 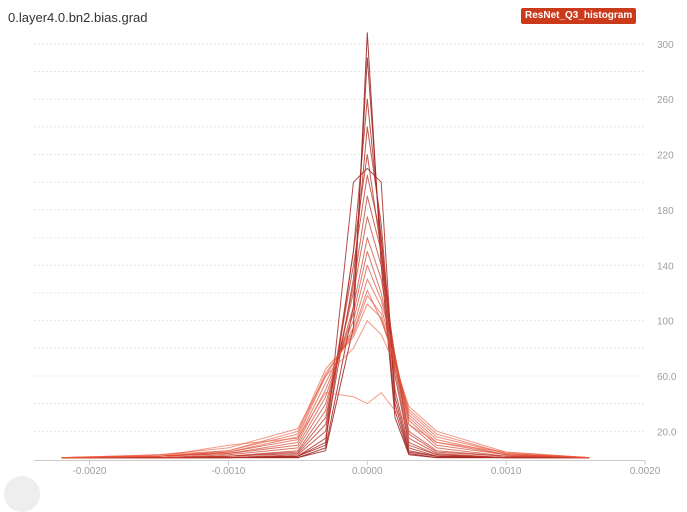 I want to click on y-tick-label: 180, so click(x=665, y=211).